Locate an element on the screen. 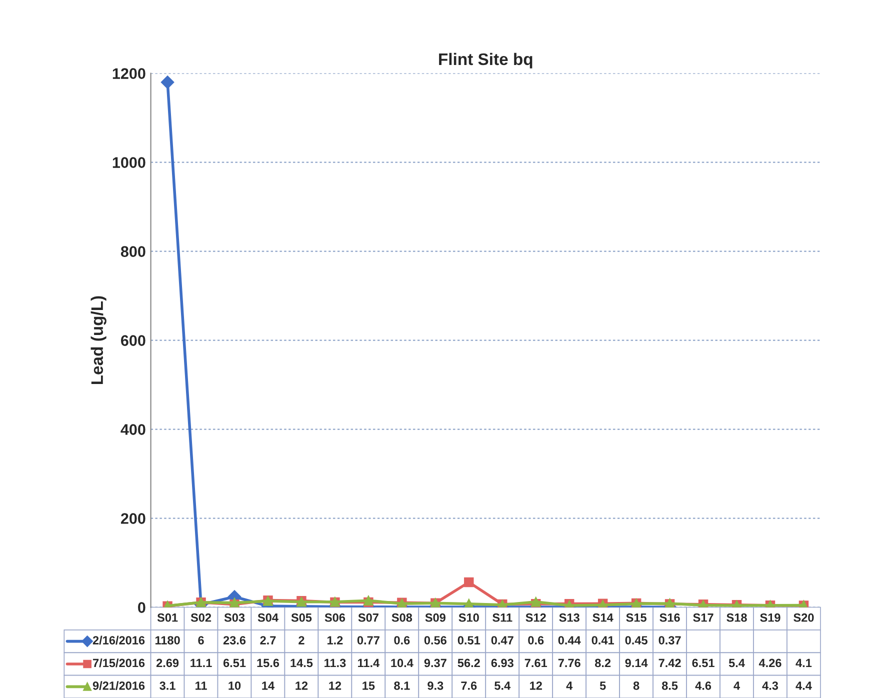 This screenshot has height=698, width=887. y-axis-title: Lead (ug/L) is located at coordinates (98, 340).